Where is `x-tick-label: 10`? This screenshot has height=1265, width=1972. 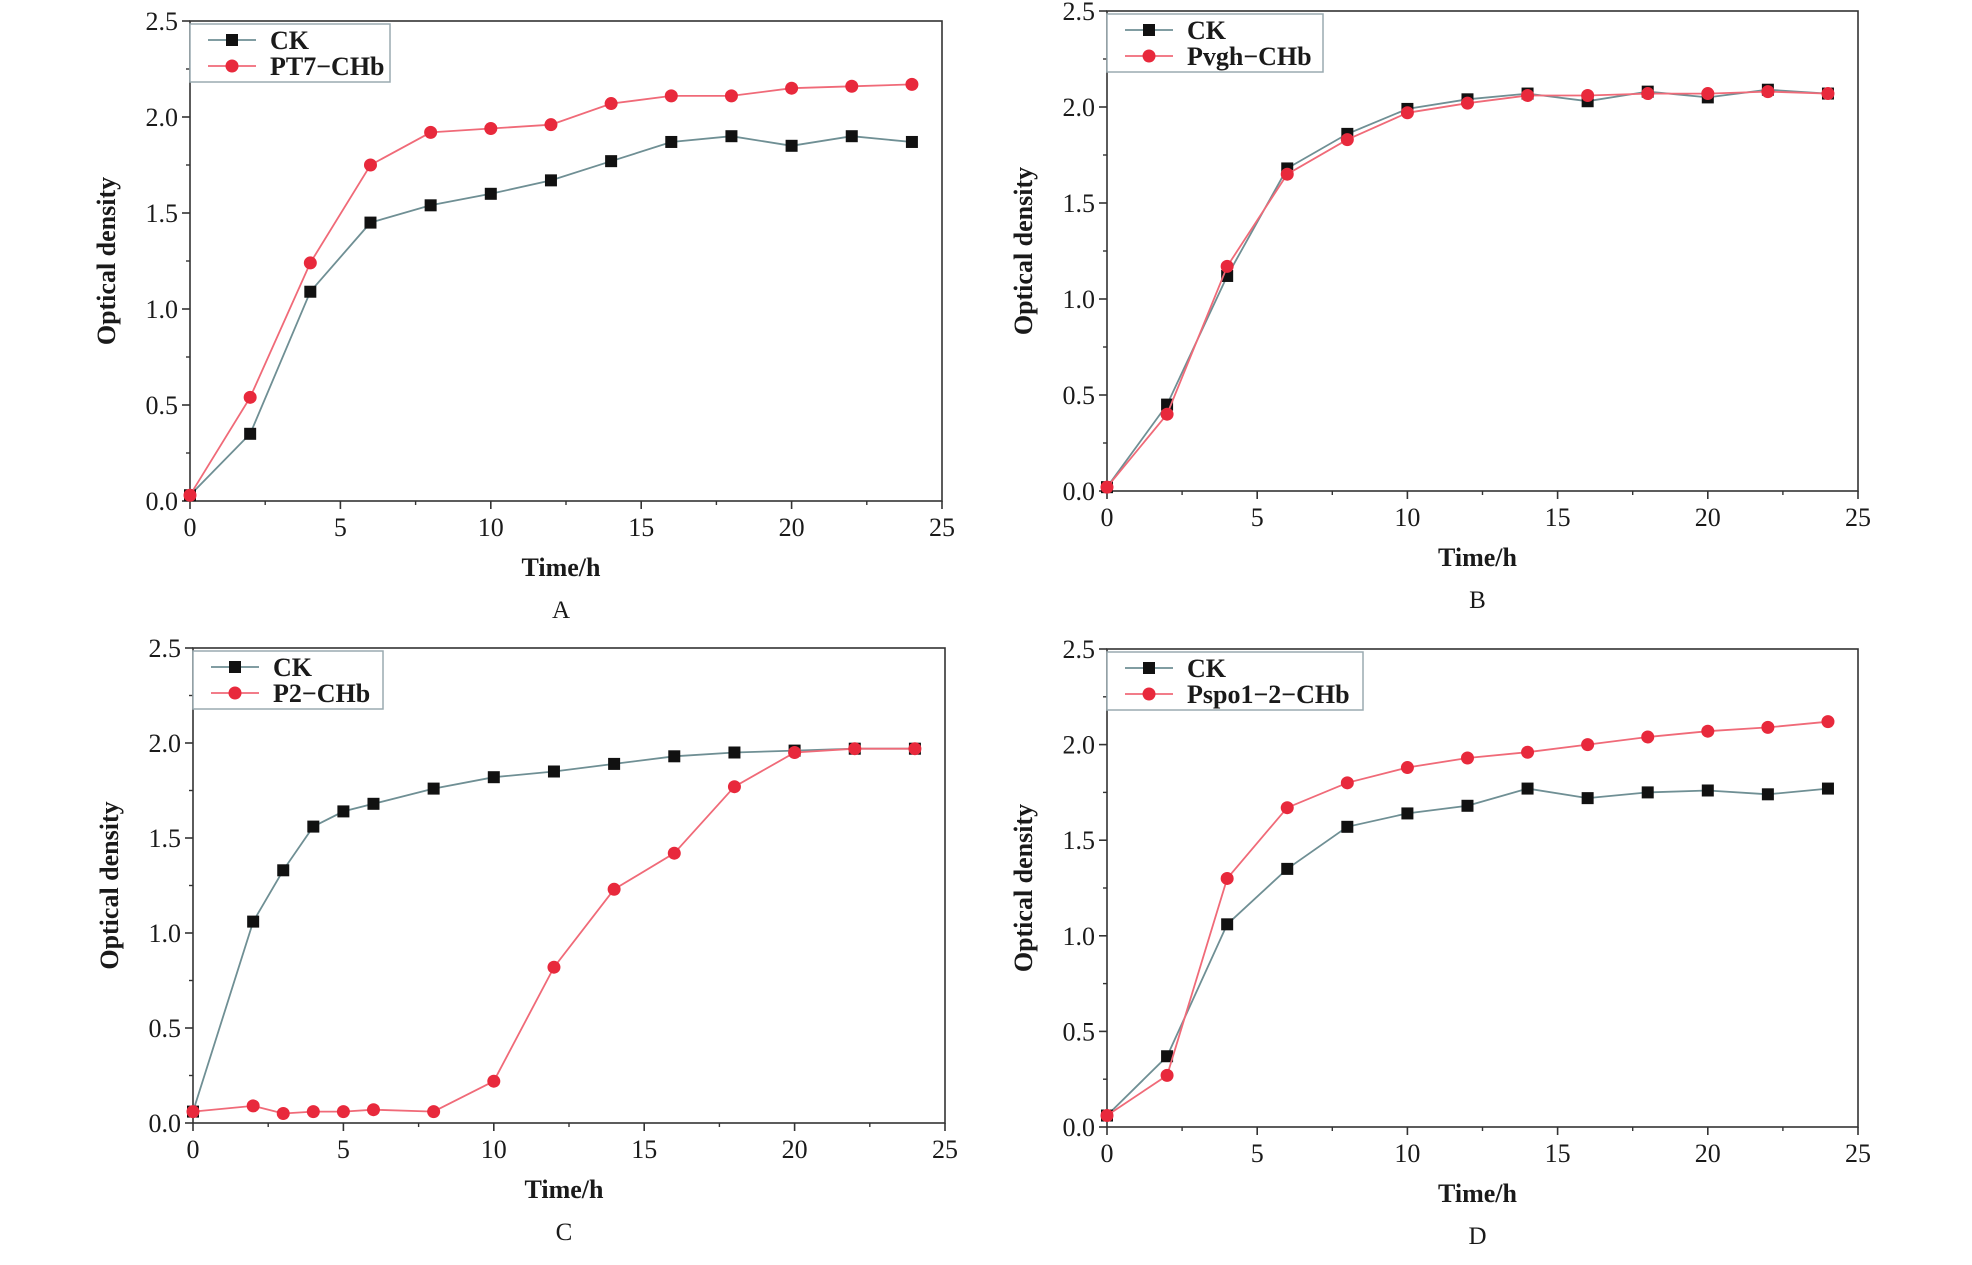
x-tick-label: 10 is located at coordinates (494, 1149).